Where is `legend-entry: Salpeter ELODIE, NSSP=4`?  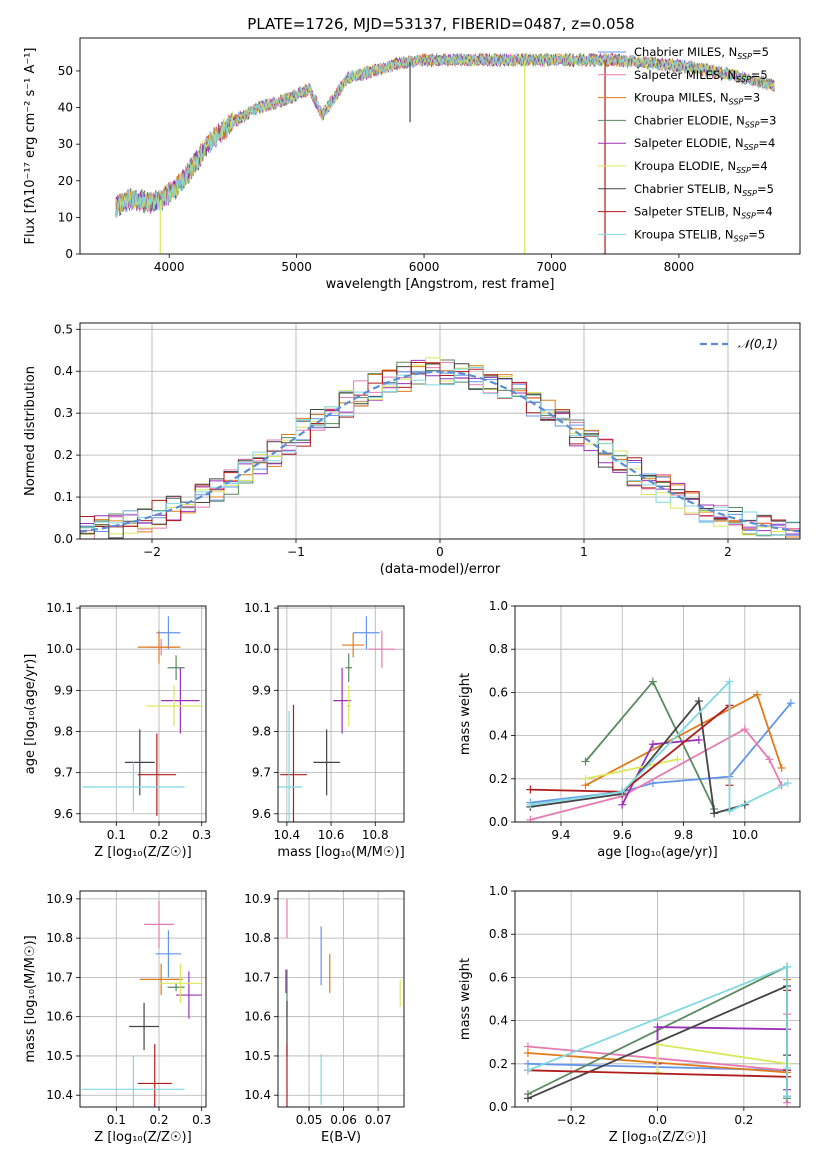
legend-entry: Salpeter ELODIE, NSSP=4 is located at coordinates (704, 144).